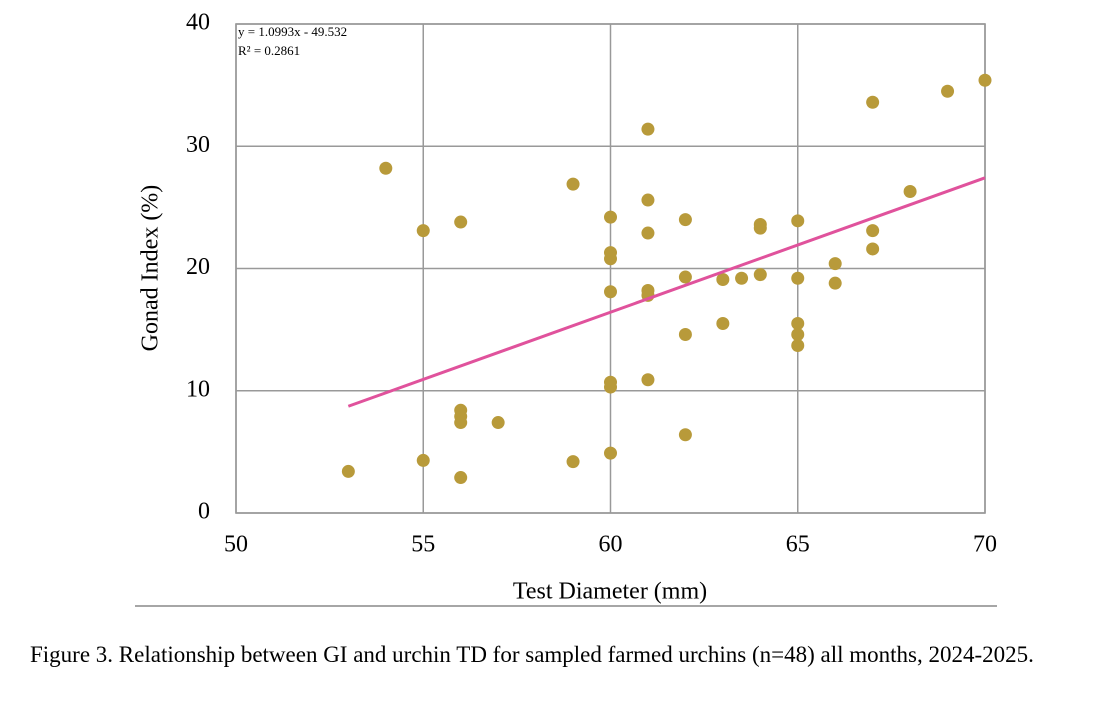 The width and height of the screenshot is (1112, 726). What do you see at coordinates (423, 545) in the screenshot?
I see `x-tick-label: 55` at bounding box center [423, 545].